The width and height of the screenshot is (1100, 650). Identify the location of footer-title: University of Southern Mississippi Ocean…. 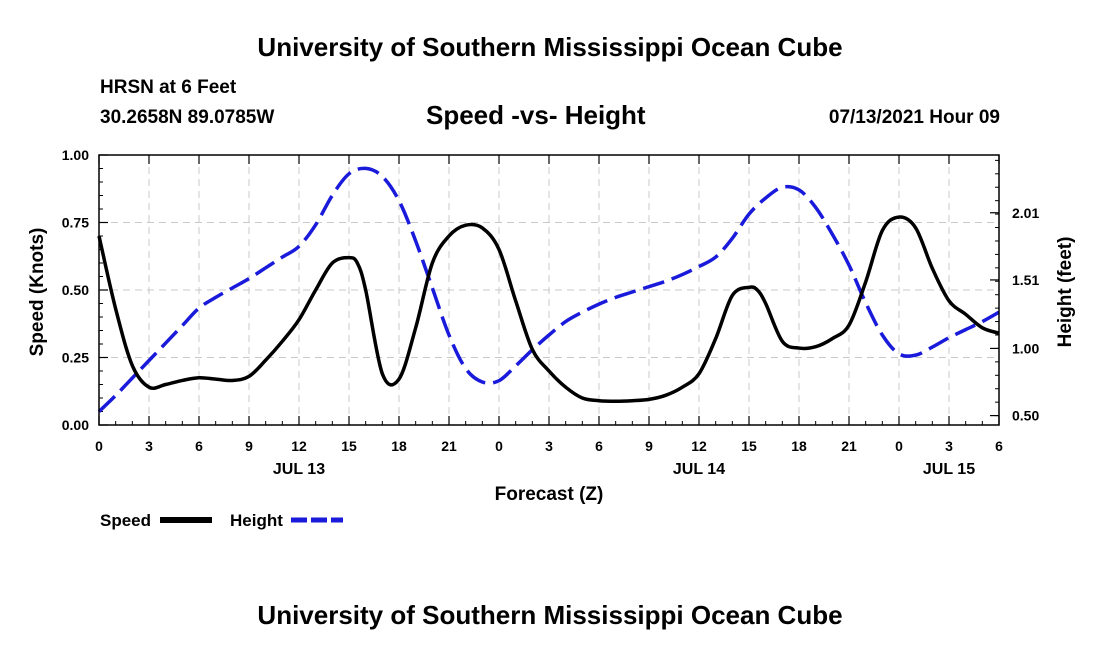
(550, 615).